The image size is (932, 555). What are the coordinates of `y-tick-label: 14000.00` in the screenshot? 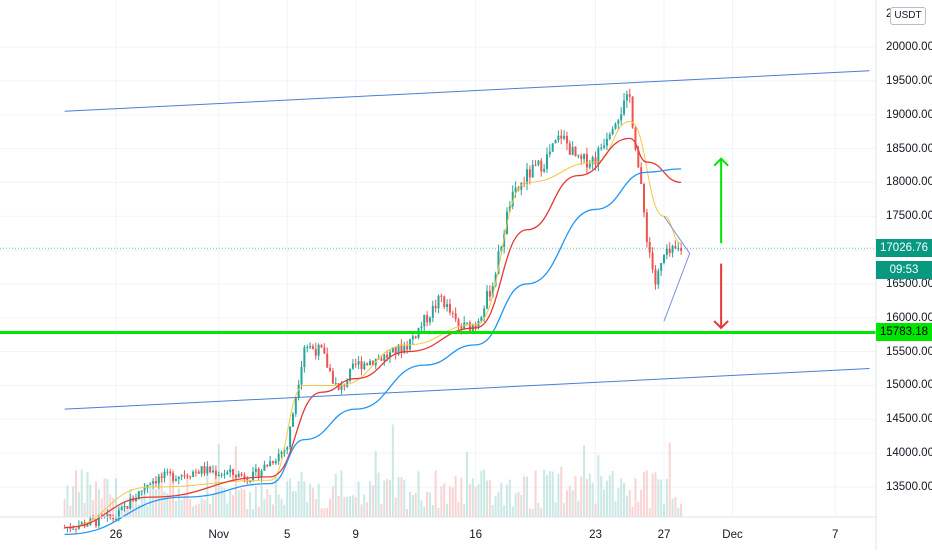 It's located at (909, 453).